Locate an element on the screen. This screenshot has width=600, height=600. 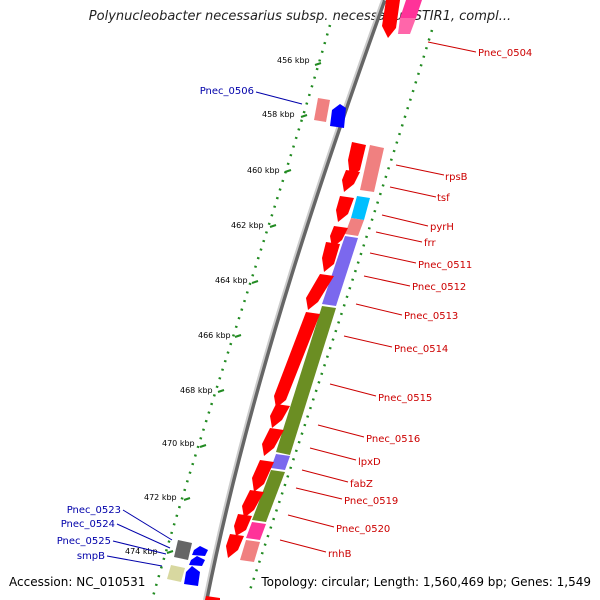
tick-label: 462 kbp is located at coordinates (247, 225).